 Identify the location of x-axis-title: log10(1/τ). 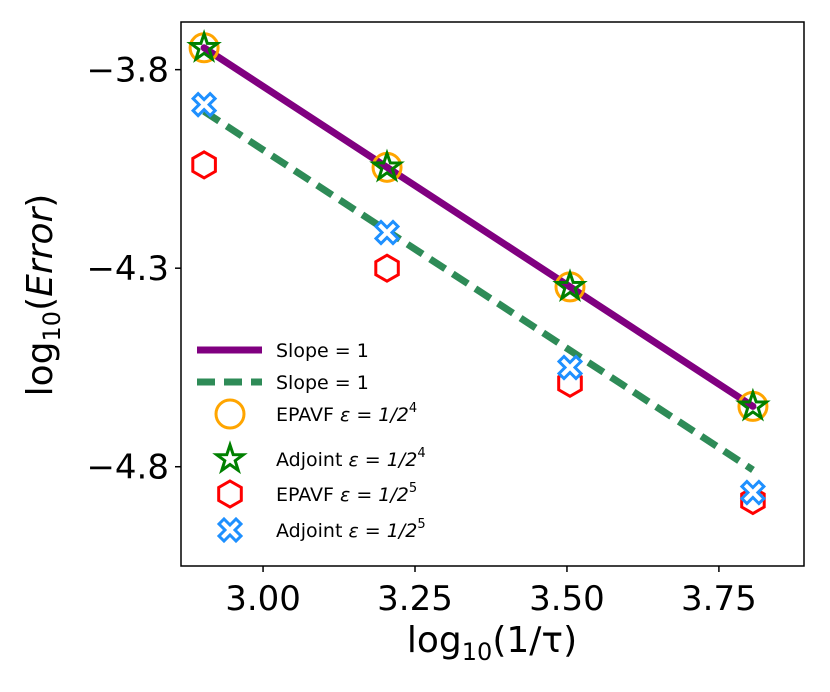
(492, 643).